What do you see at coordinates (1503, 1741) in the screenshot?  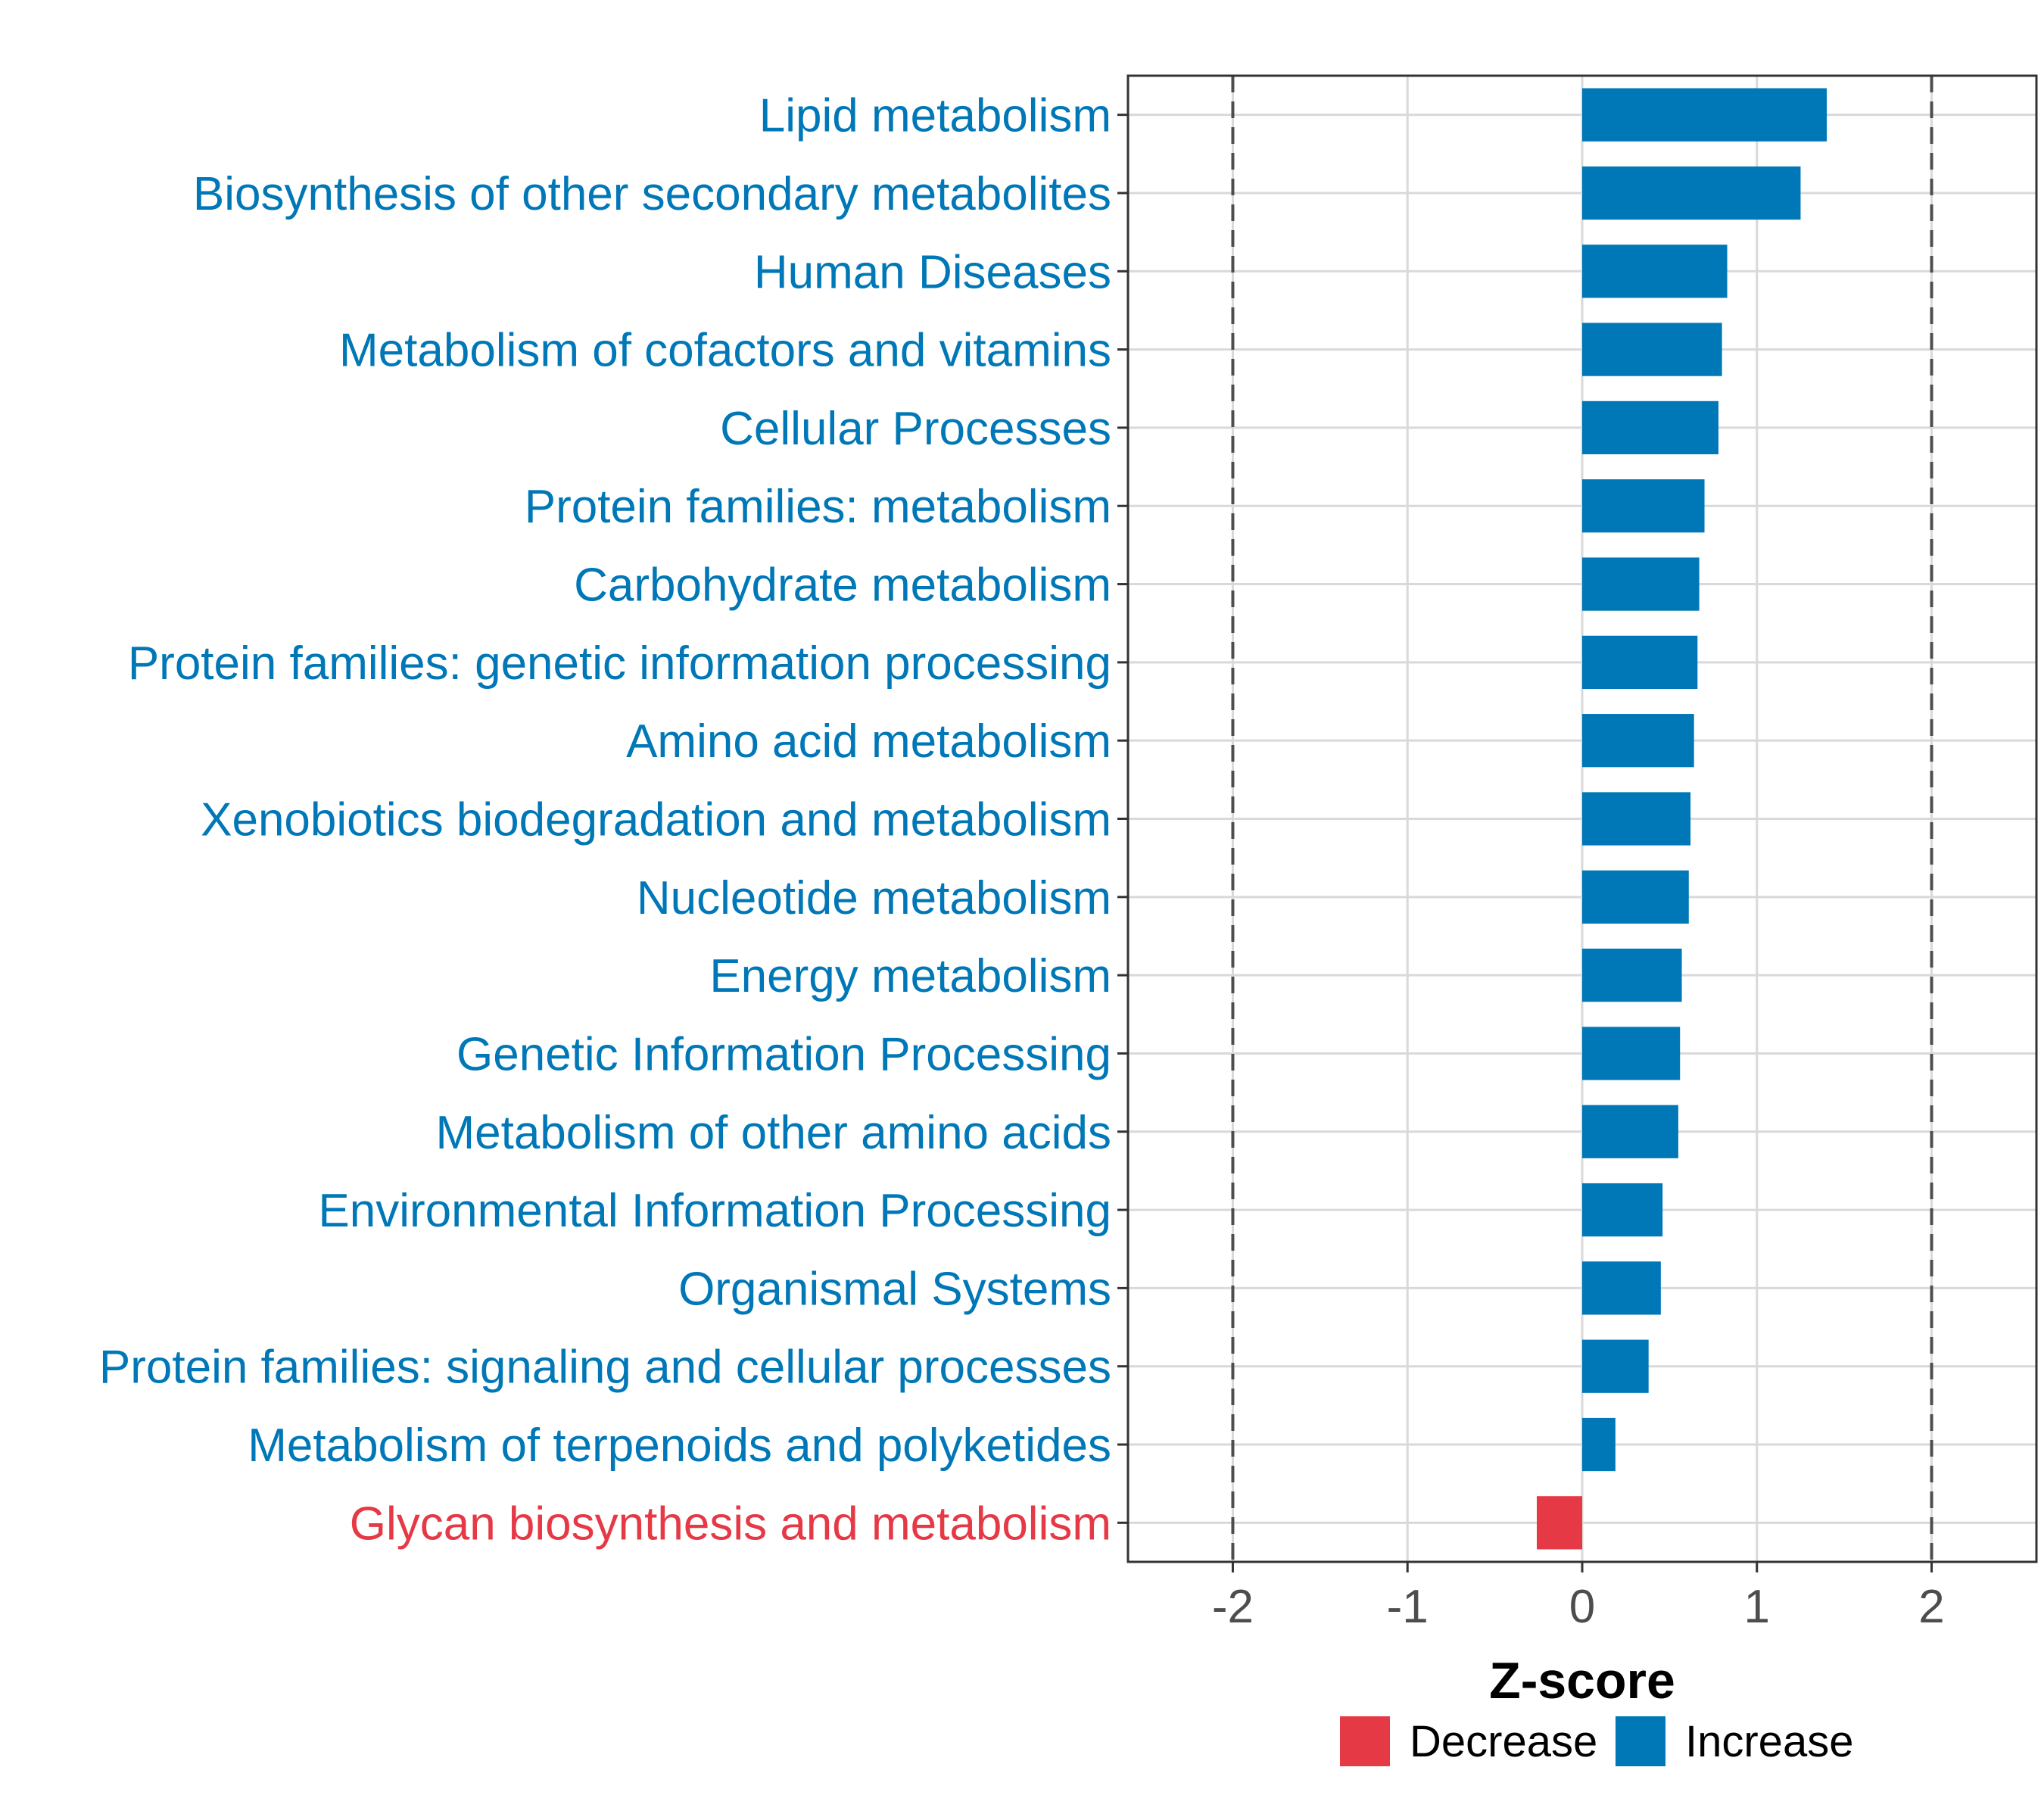 I see `legend-label-decrease: Decrease` at bounding box center [1503, 1741].